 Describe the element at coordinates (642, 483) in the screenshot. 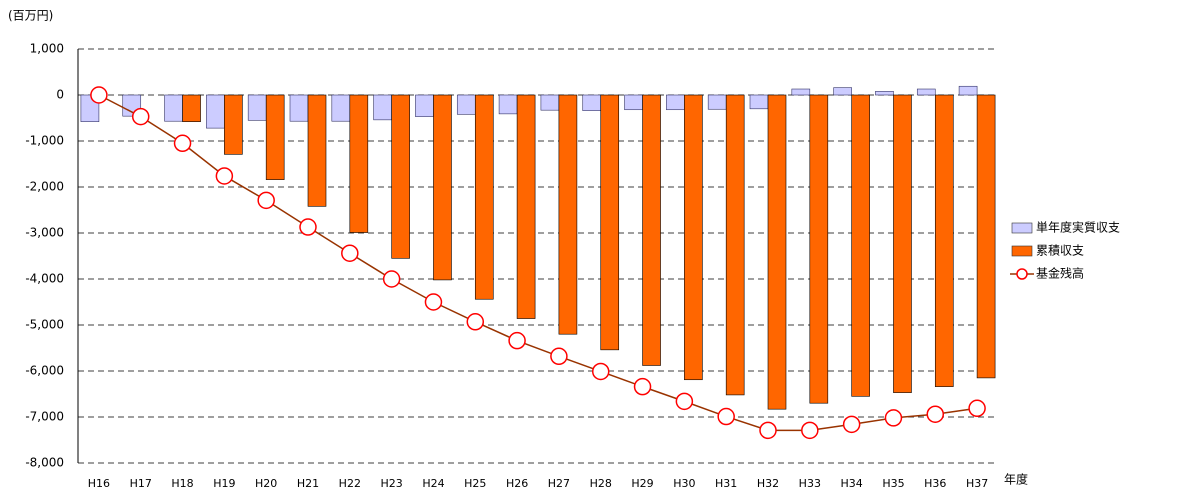

I see `x-tick-label: H29` at that location.